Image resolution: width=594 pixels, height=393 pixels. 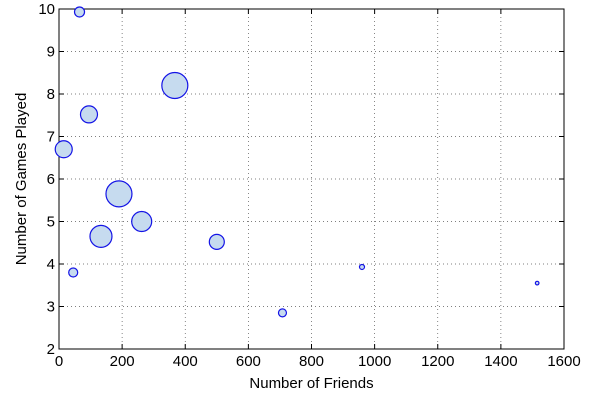 What do you see at coordinates (311, 383) in the screenshot?
I see `x-axis-label: Number of Friends` at bounding box center [311, 383].